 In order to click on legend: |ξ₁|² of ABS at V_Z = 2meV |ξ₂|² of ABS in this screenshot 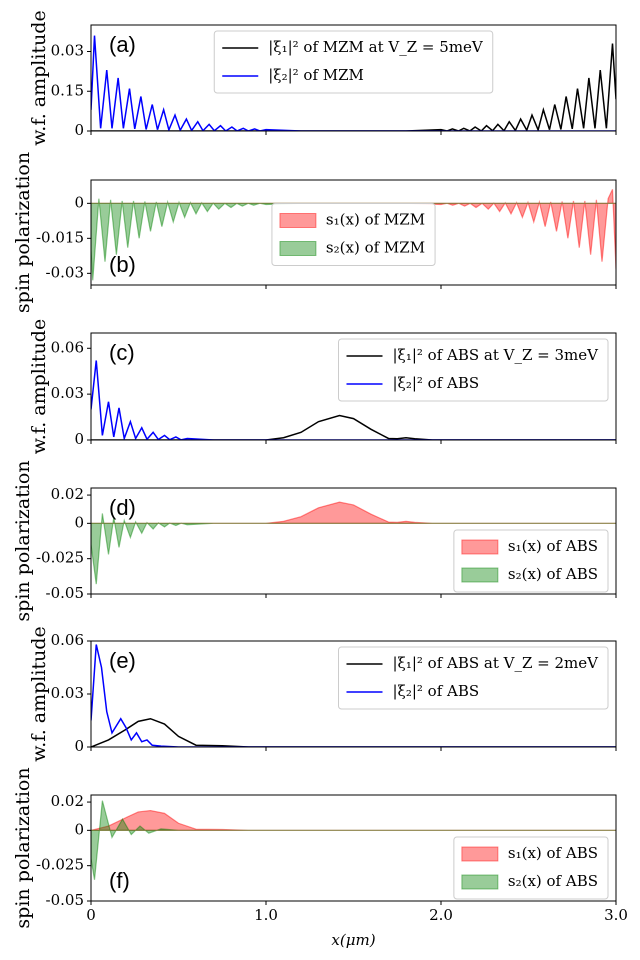, I will do `click(473, 678)`.